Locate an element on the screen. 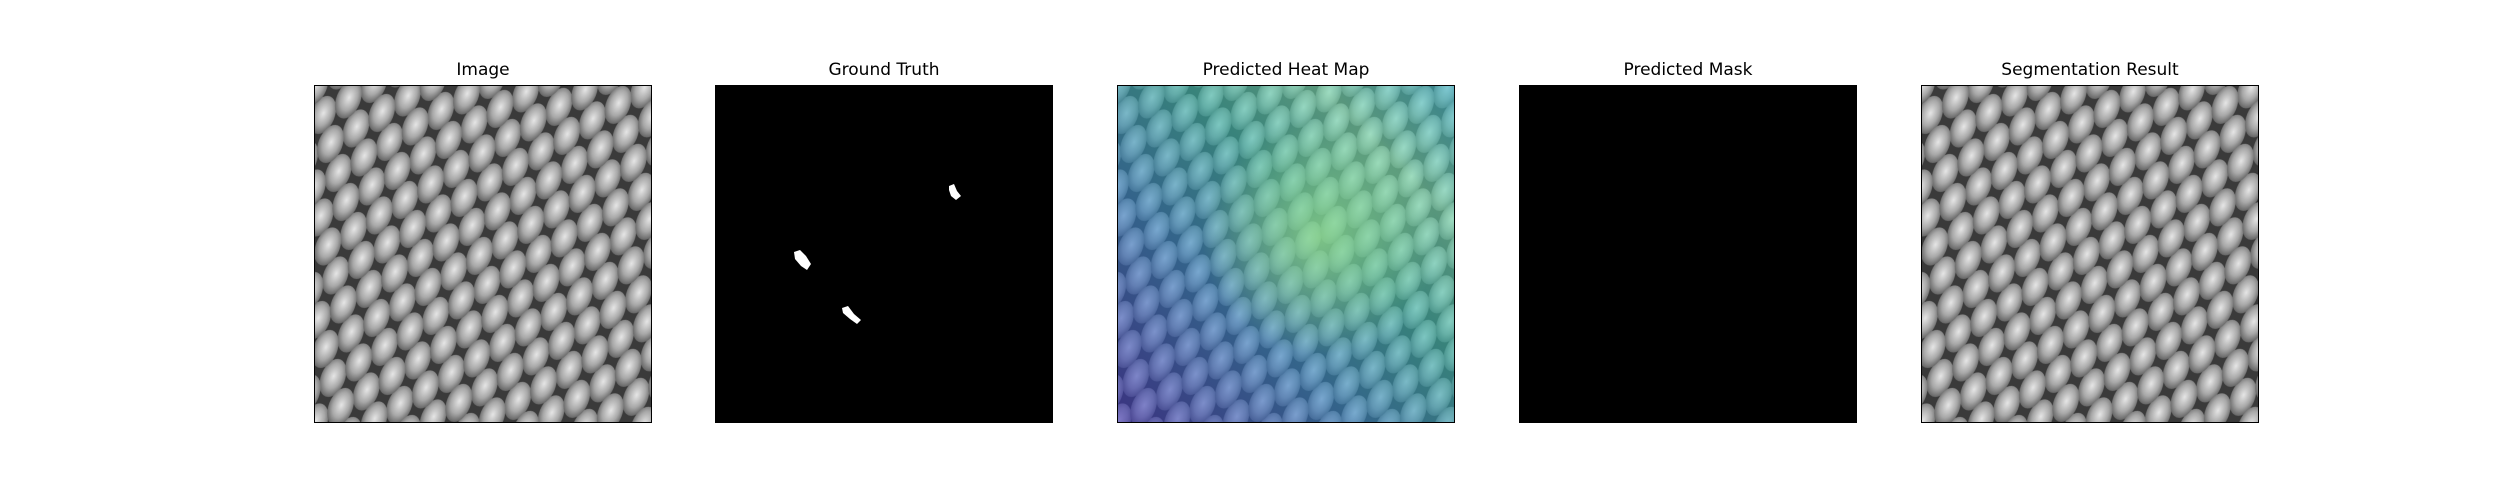  heat-map-image is located at coordinates (1286, 254).